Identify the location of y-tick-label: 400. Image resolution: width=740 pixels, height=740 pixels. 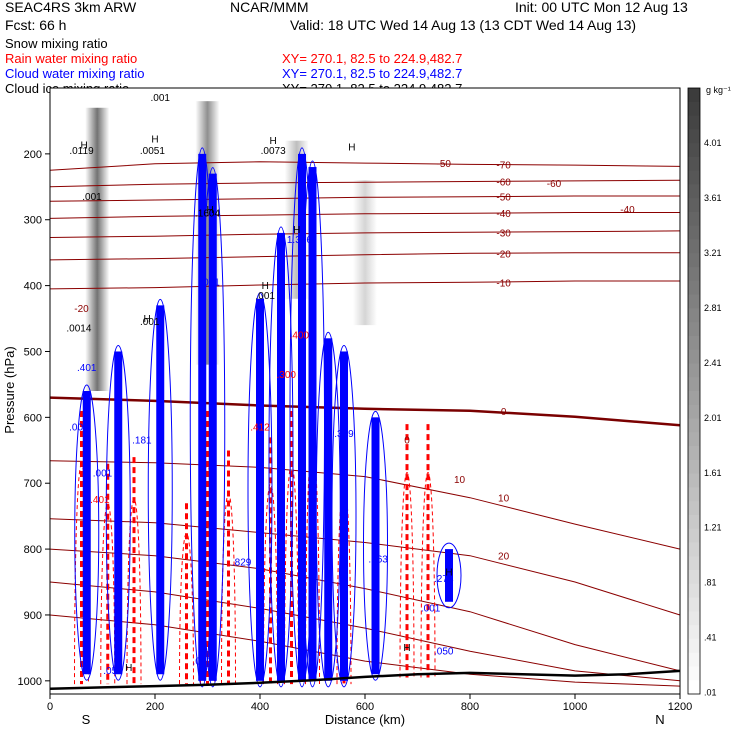
(33, 287).